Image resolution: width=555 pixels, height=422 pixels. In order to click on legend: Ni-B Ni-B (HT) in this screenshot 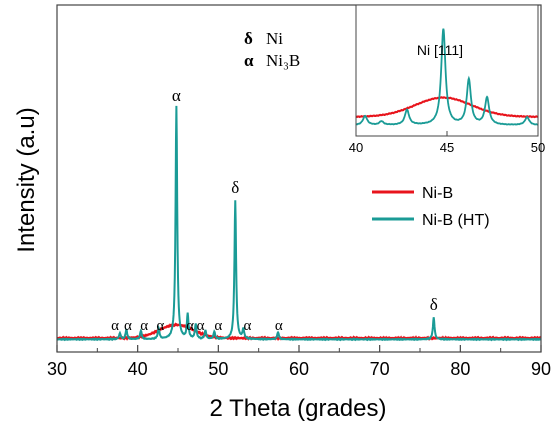, I will do `click(431, 207)`.